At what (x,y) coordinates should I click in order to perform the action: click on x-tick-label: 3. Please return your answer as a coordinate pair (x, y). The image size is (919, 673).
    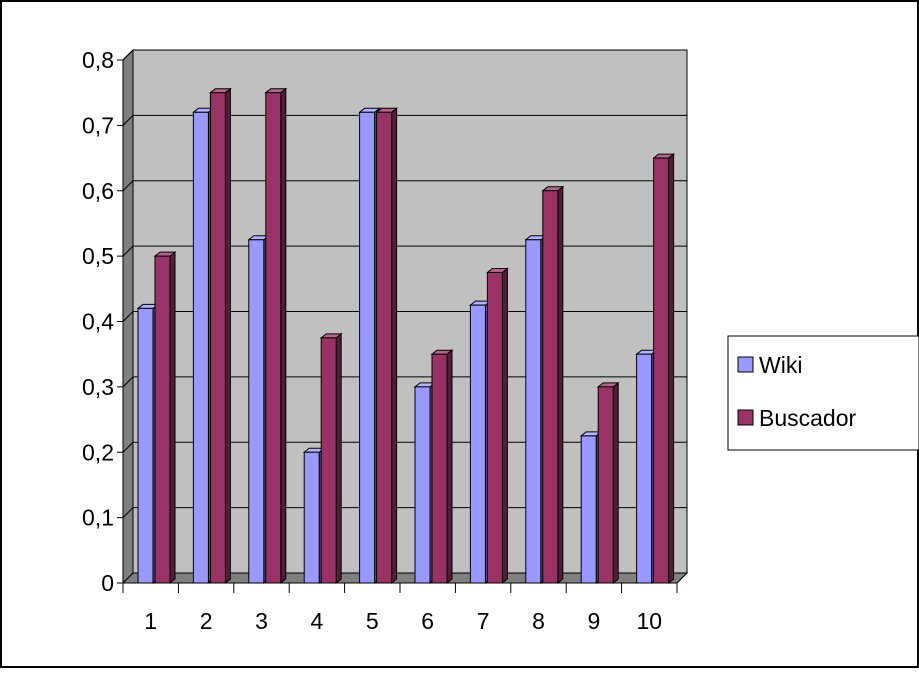
    Looking at the image, I should click on (261, 621).